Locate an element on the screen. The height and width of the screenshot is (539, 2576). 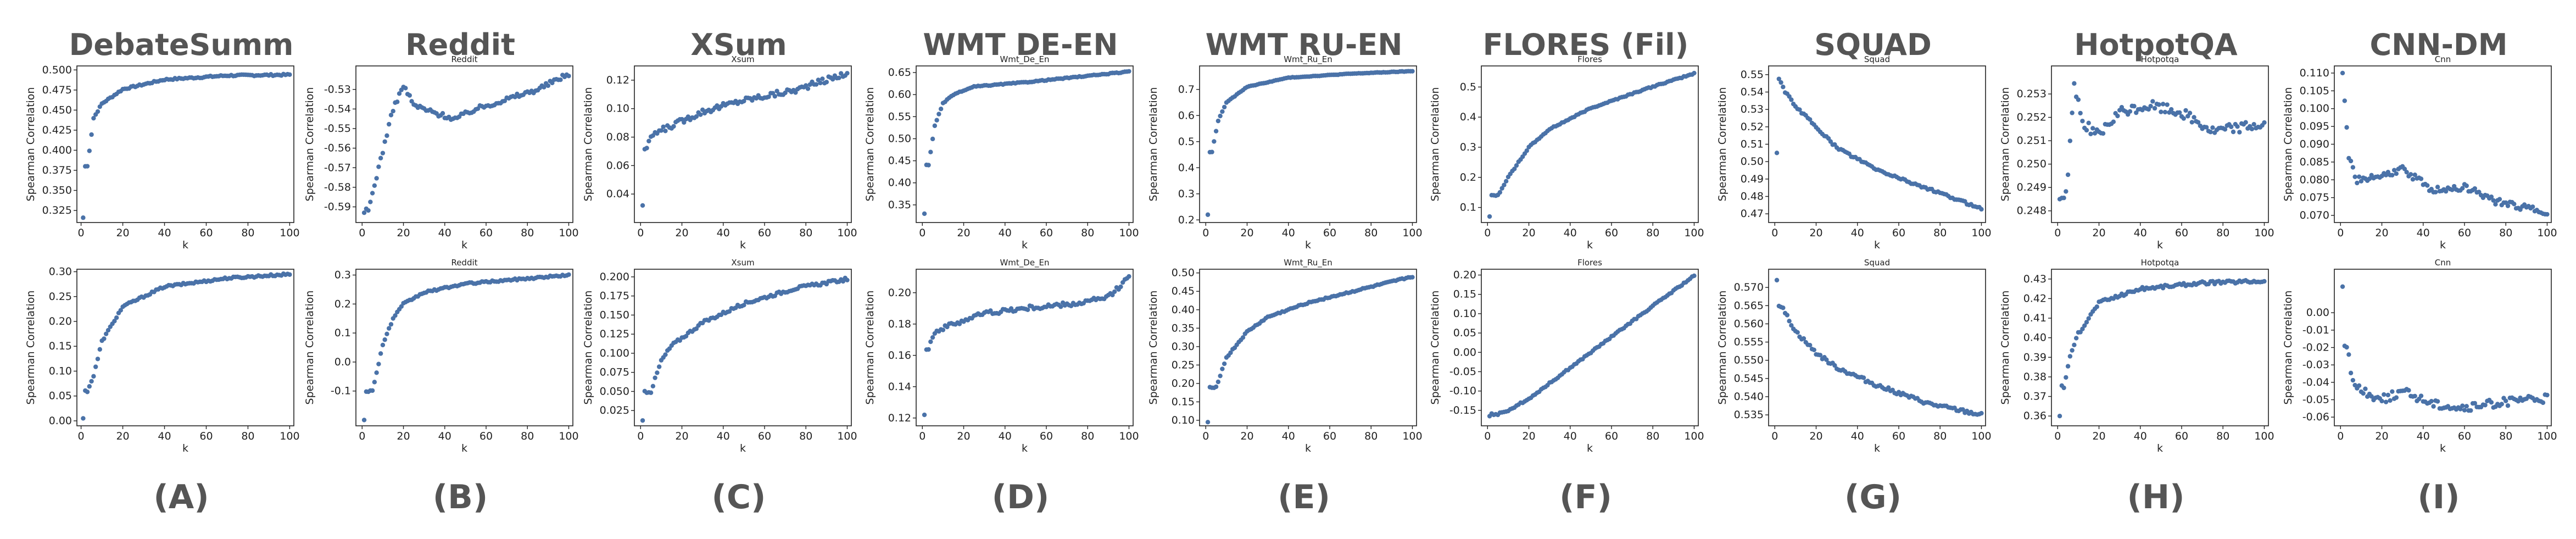
y-tick-label-b-bottom: 0.3 is located at coordinates (342, 275).